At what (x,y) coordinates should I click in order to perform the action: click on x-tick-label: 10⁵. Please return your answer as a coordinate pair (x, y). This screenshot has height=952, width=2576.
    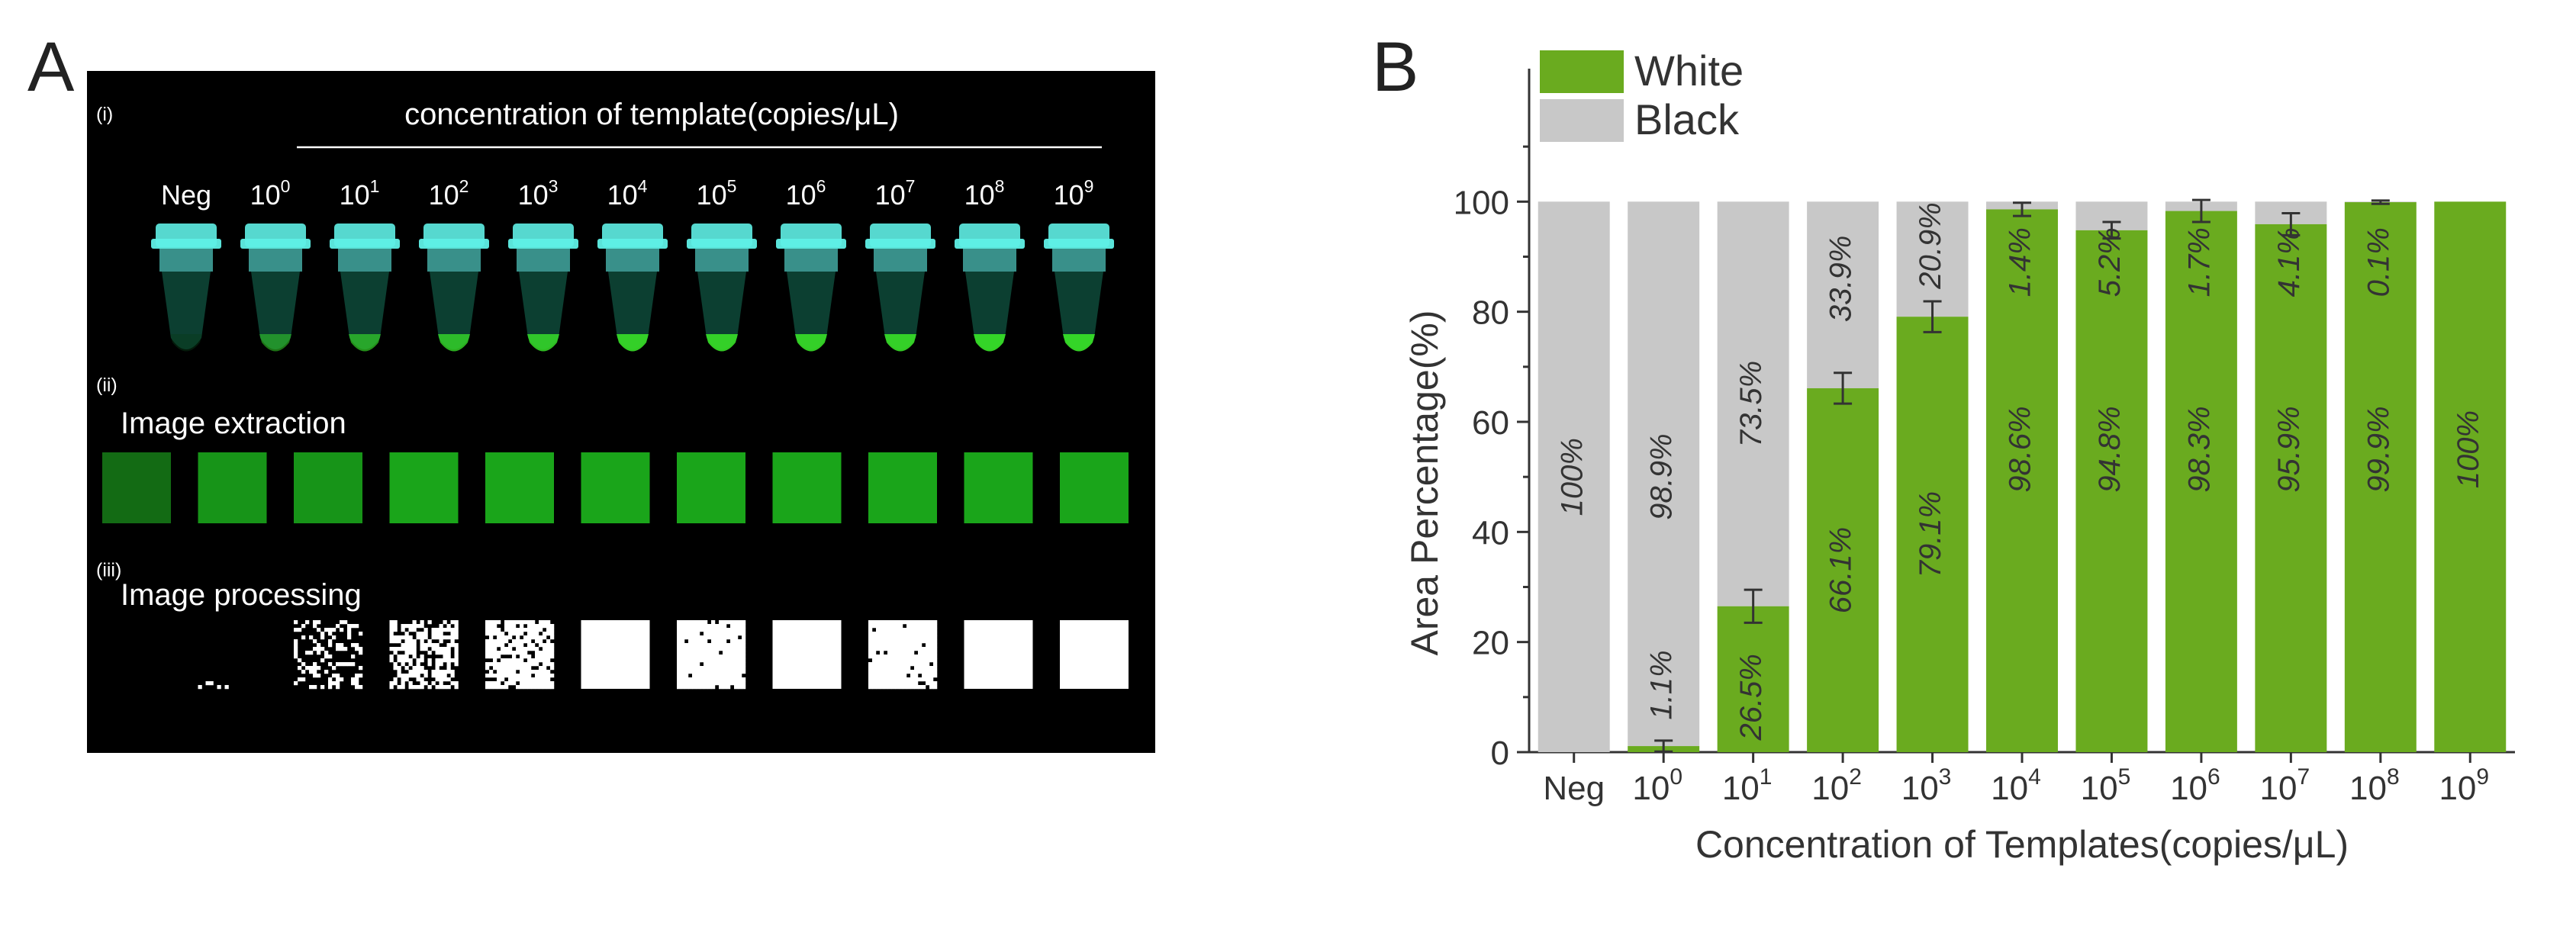
    Looking at the image, I should click on (2106, 785).